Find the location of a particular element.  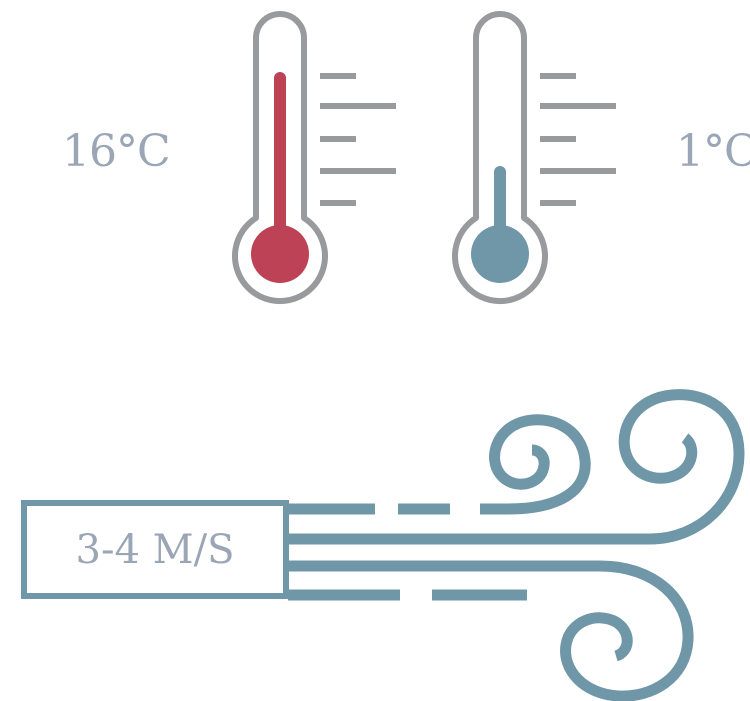

thermometer-cold-icon is located at coordinates (535, 157).